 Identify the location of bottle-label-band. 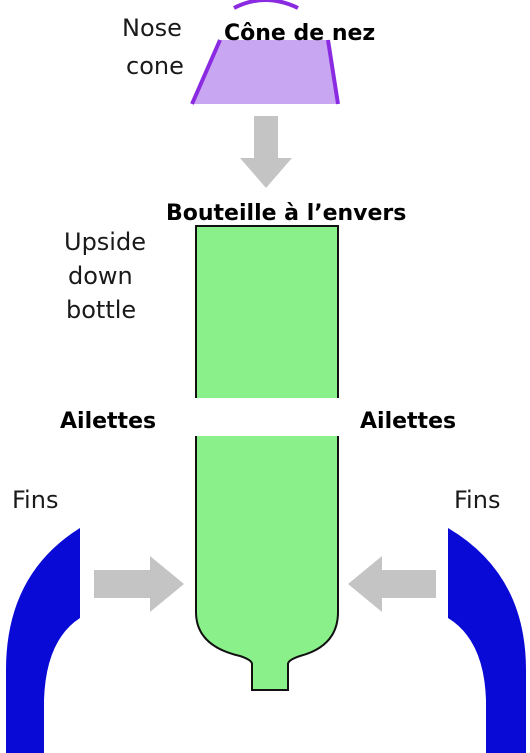
(267, 417).